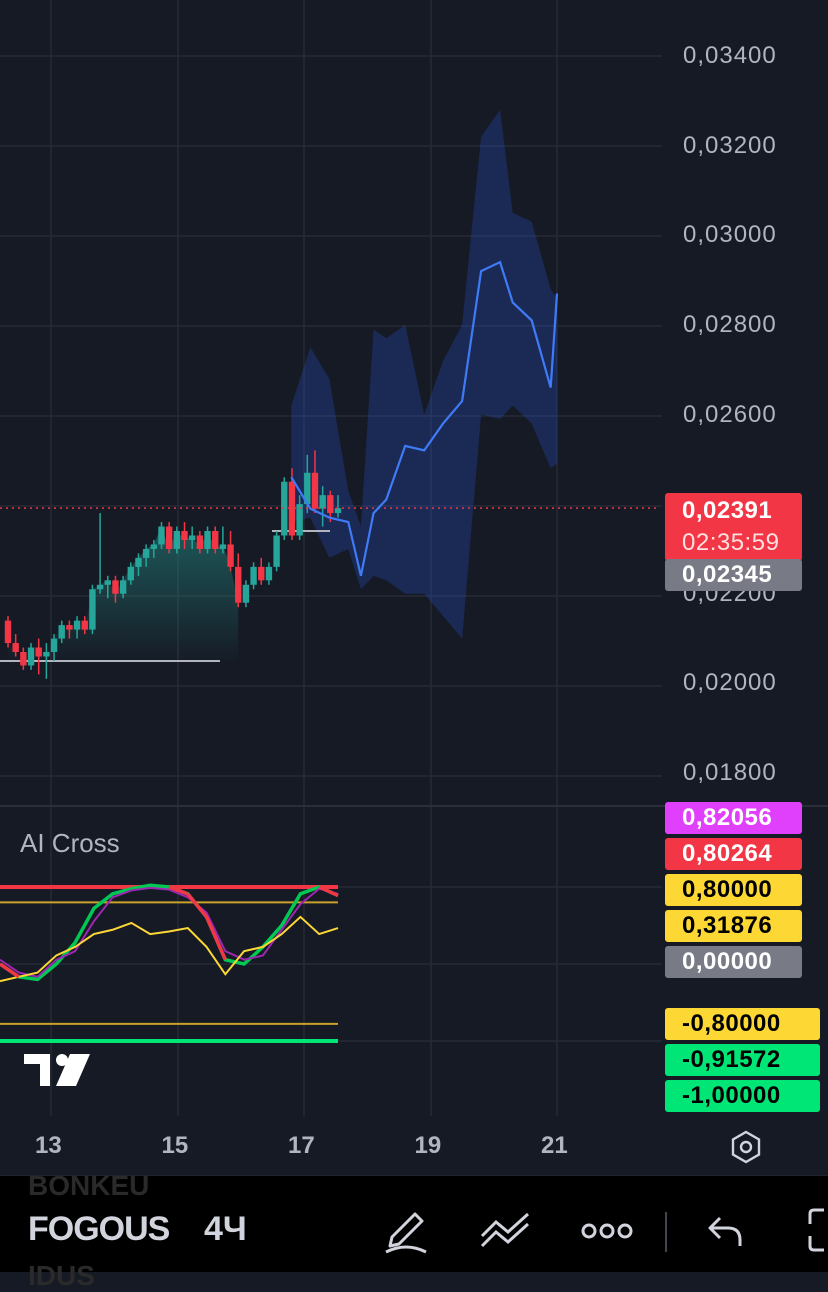  I want to click on bottom-toolbar, so click(414, 1224).